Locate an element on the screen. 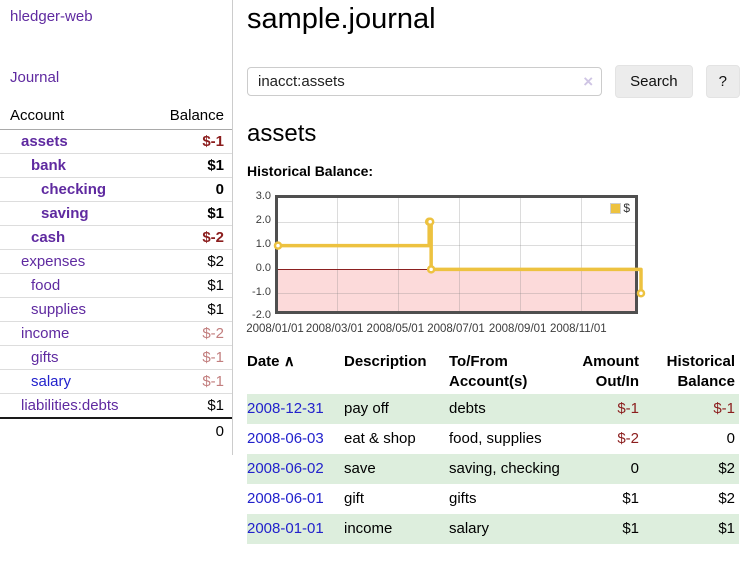  sort-ascending-icon: ∧ is located at coordinates (289, 362).